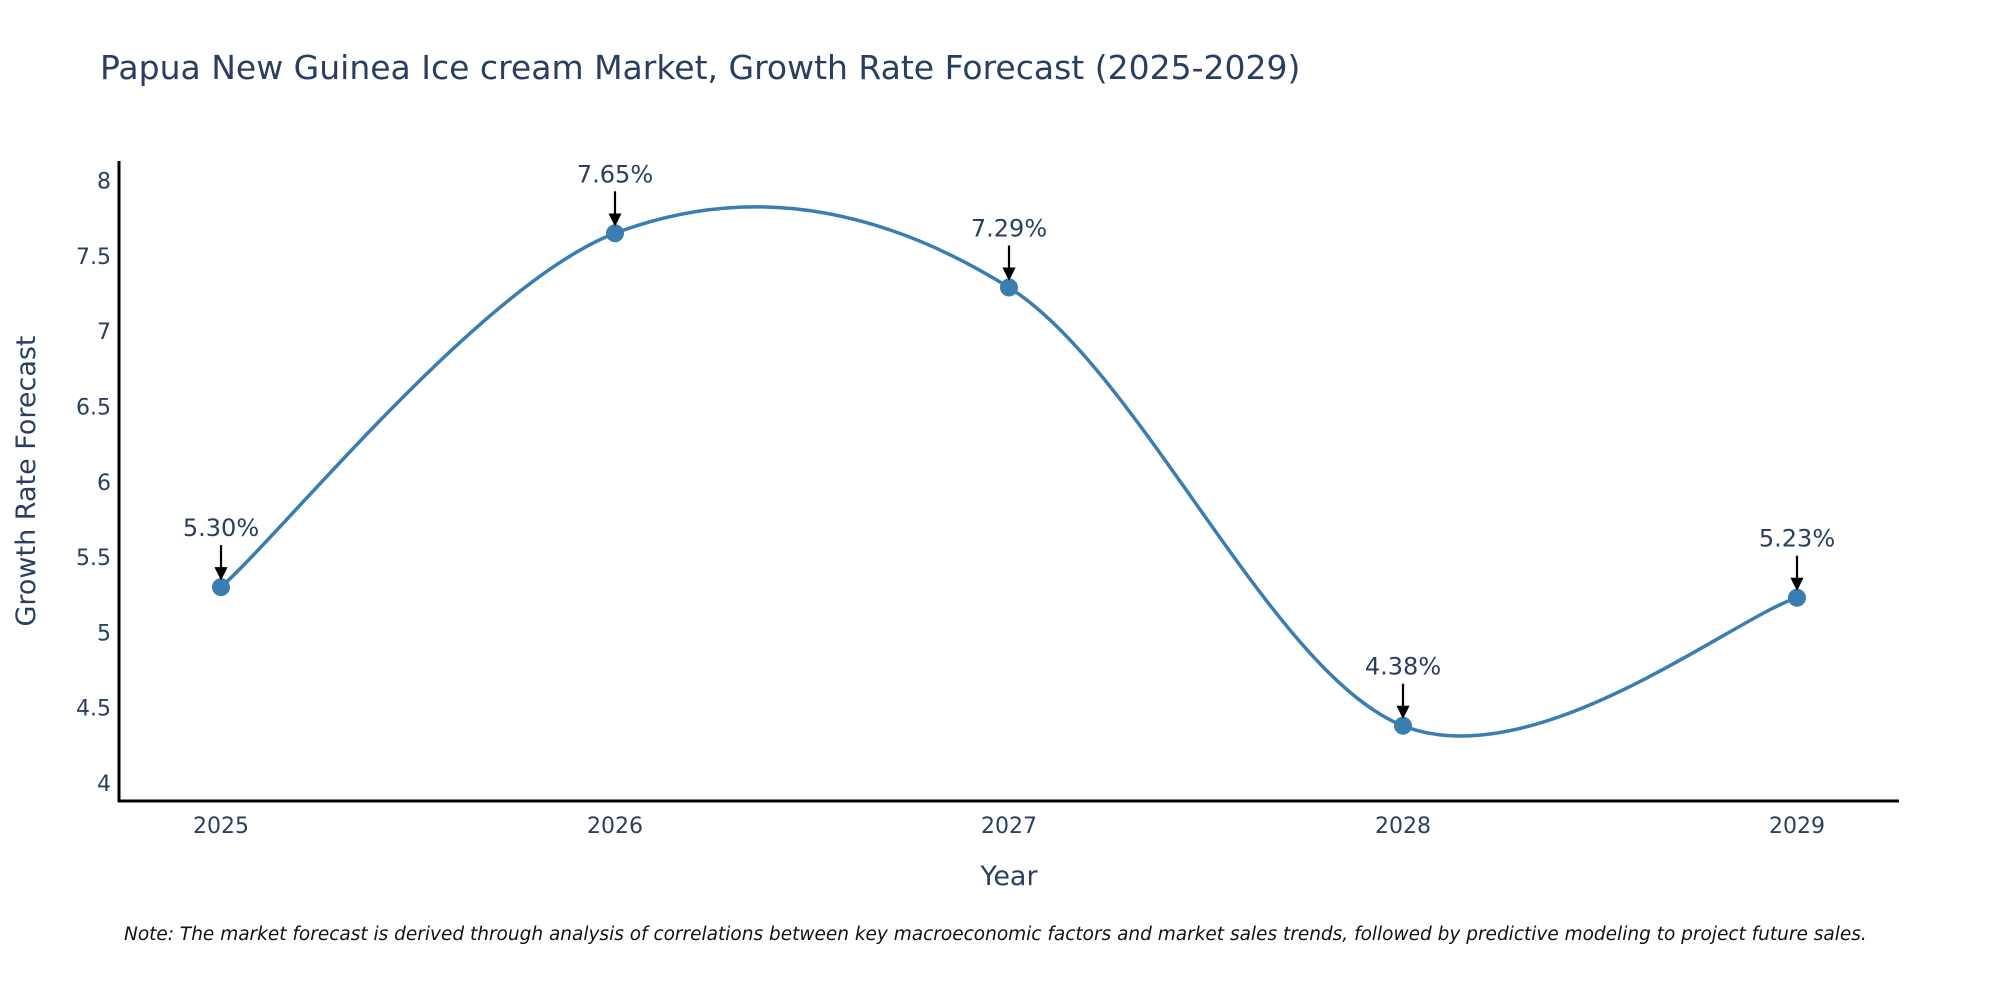 This screenshot has width=2000, height=1000. What do you see at coordinates (104, 633) in the screenshot?
I see `y-tick-label: 5` at bounding box center [104, 633].